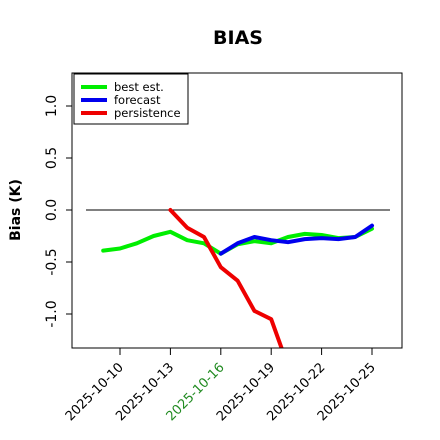 The image size is (440, 440). I want to click on y-tick-label: 0.0, so click(52, 210).